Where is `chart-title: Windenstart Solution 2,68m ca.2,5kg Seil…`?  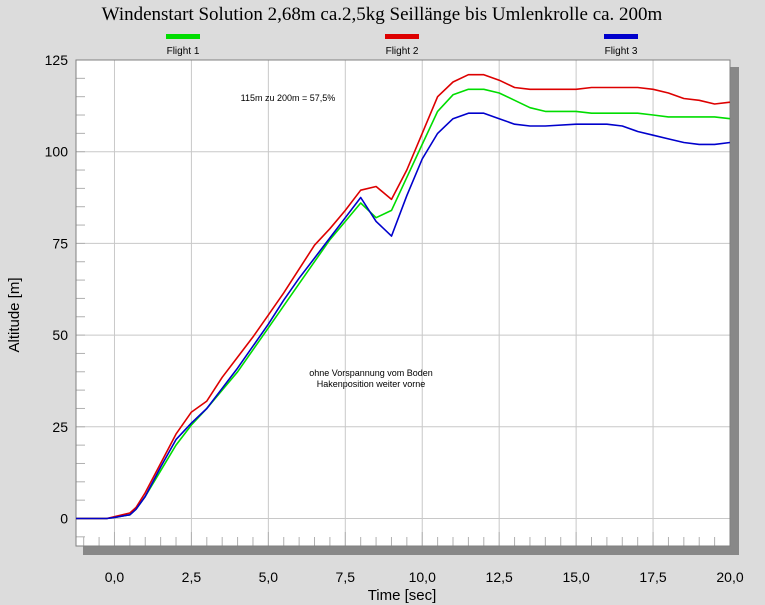
chart-title: Windenstart Solution 2,68m ca.2,5kg Seil… is located at coordinates (382, 14).